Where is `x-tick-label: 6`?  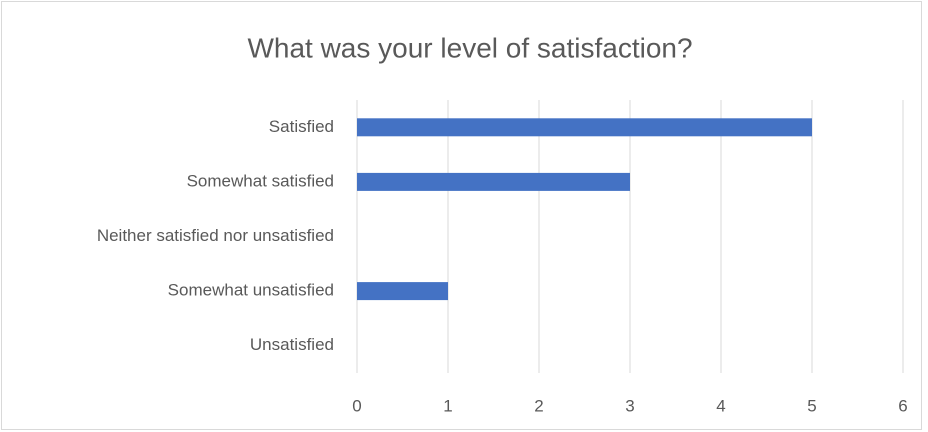
x-tick-label: 6 is located at coordinates (902, 405).